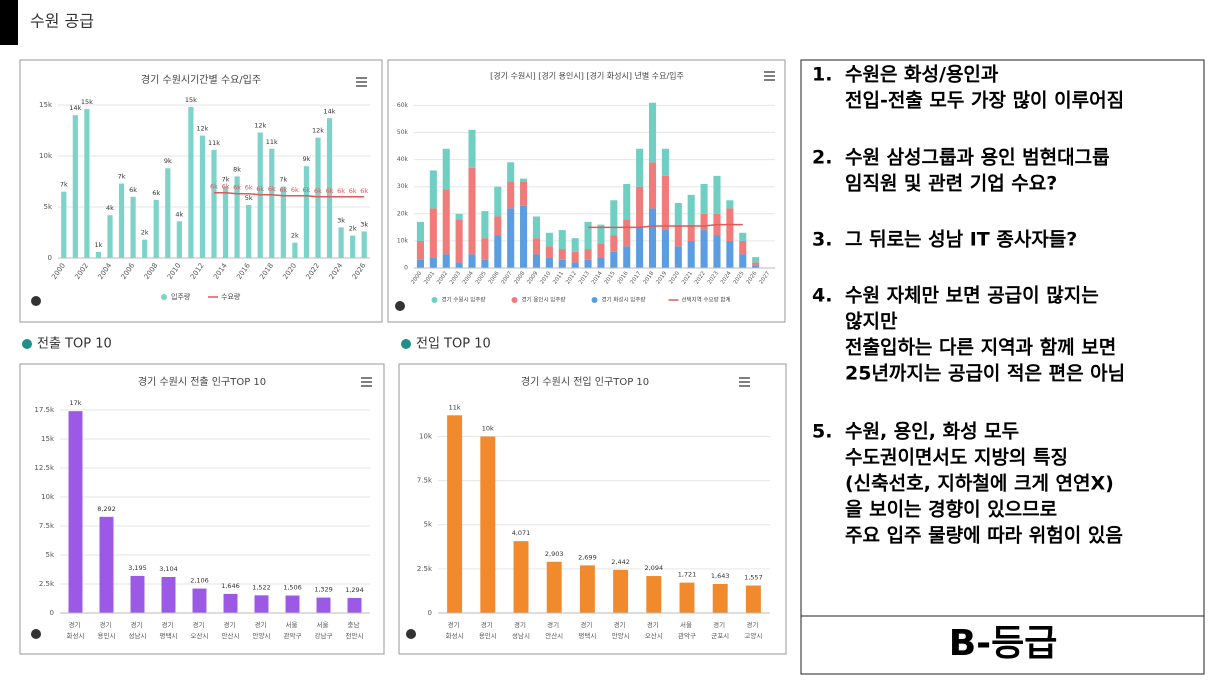 This screenshot has height=684, width=1216. I want to click on legend-label: 수요량, so click(231, 297).